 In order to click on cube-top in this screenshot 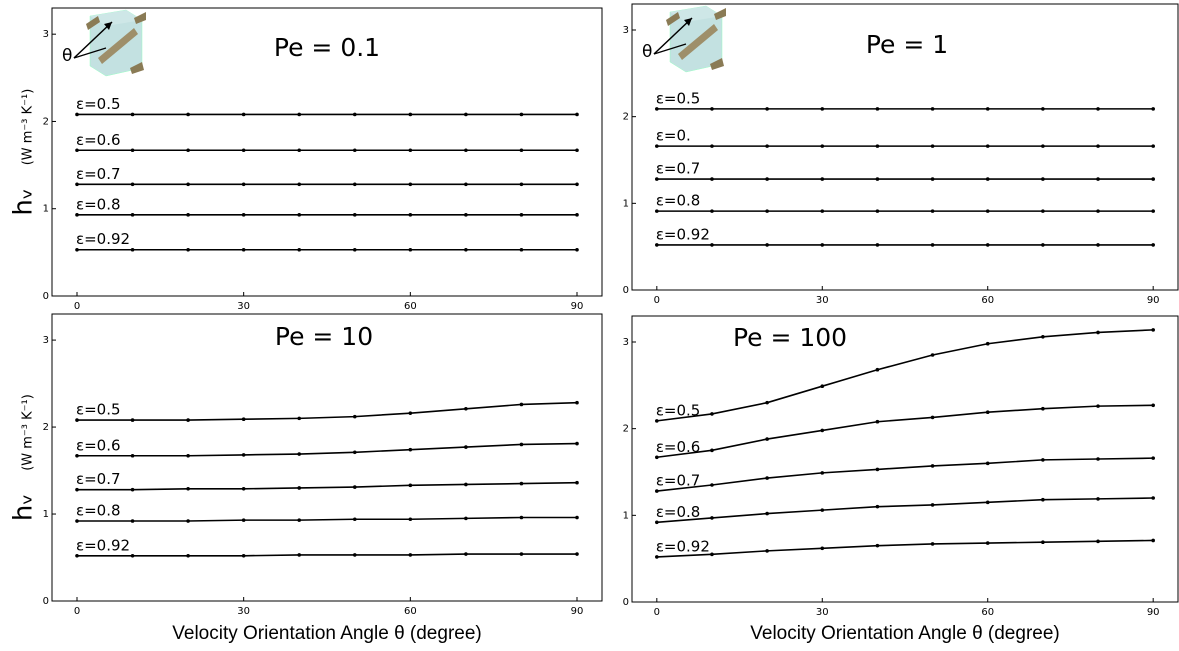, I will do `click(696, 14)`.